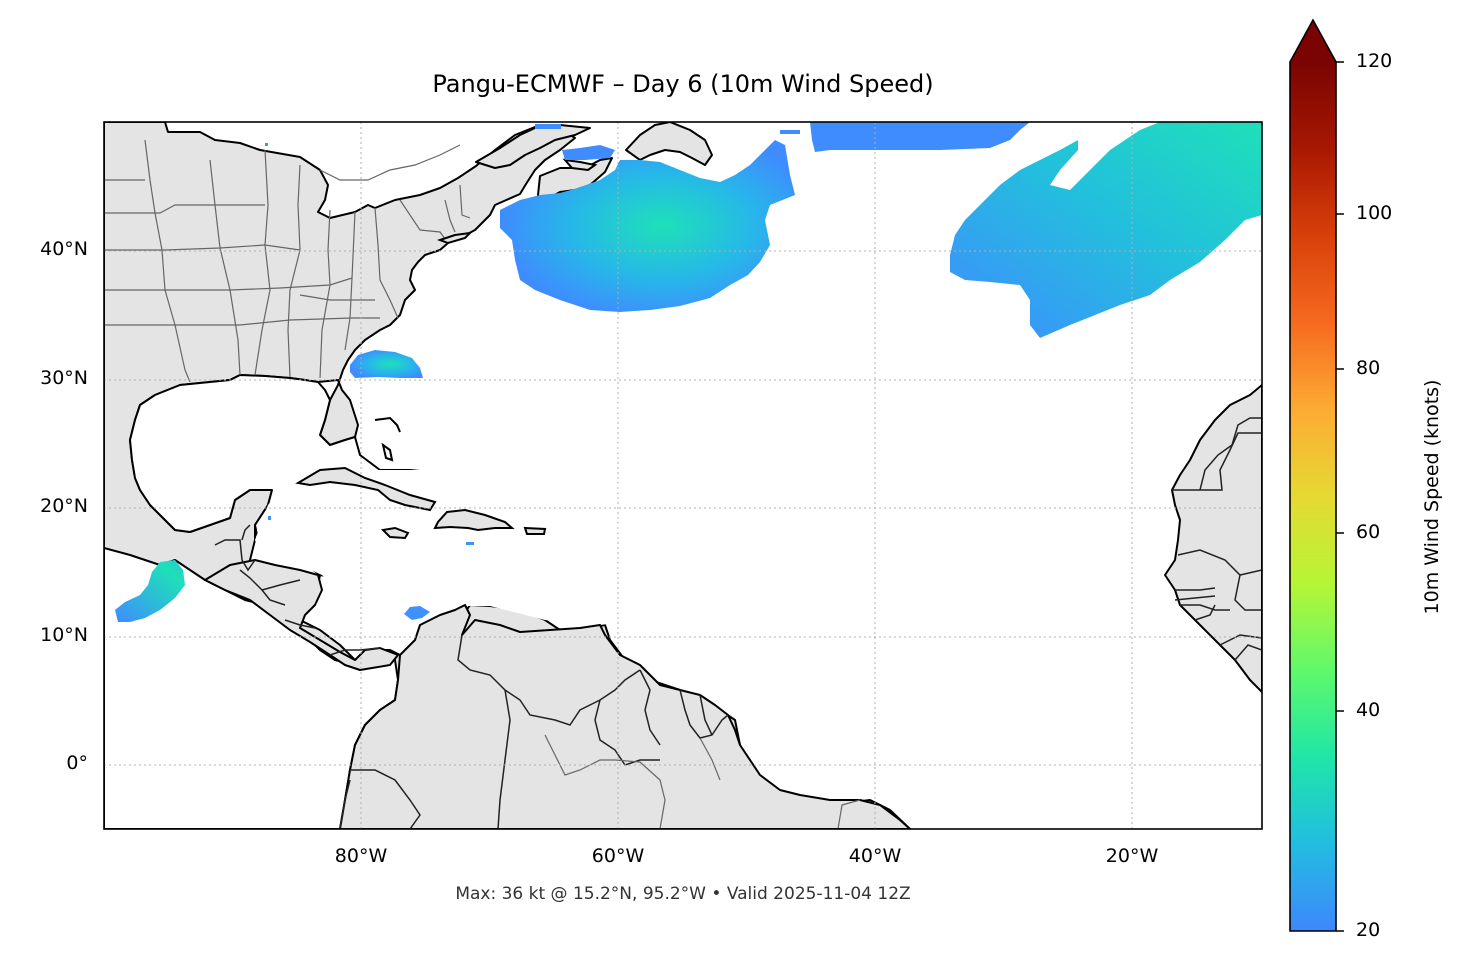 The width and height of the screenshot is (1466, 969). What do you see at coordinates (1368, 368) in the screenshot?
I see `colorbar-tick-80: 80` at bounding box center [1368, 368].